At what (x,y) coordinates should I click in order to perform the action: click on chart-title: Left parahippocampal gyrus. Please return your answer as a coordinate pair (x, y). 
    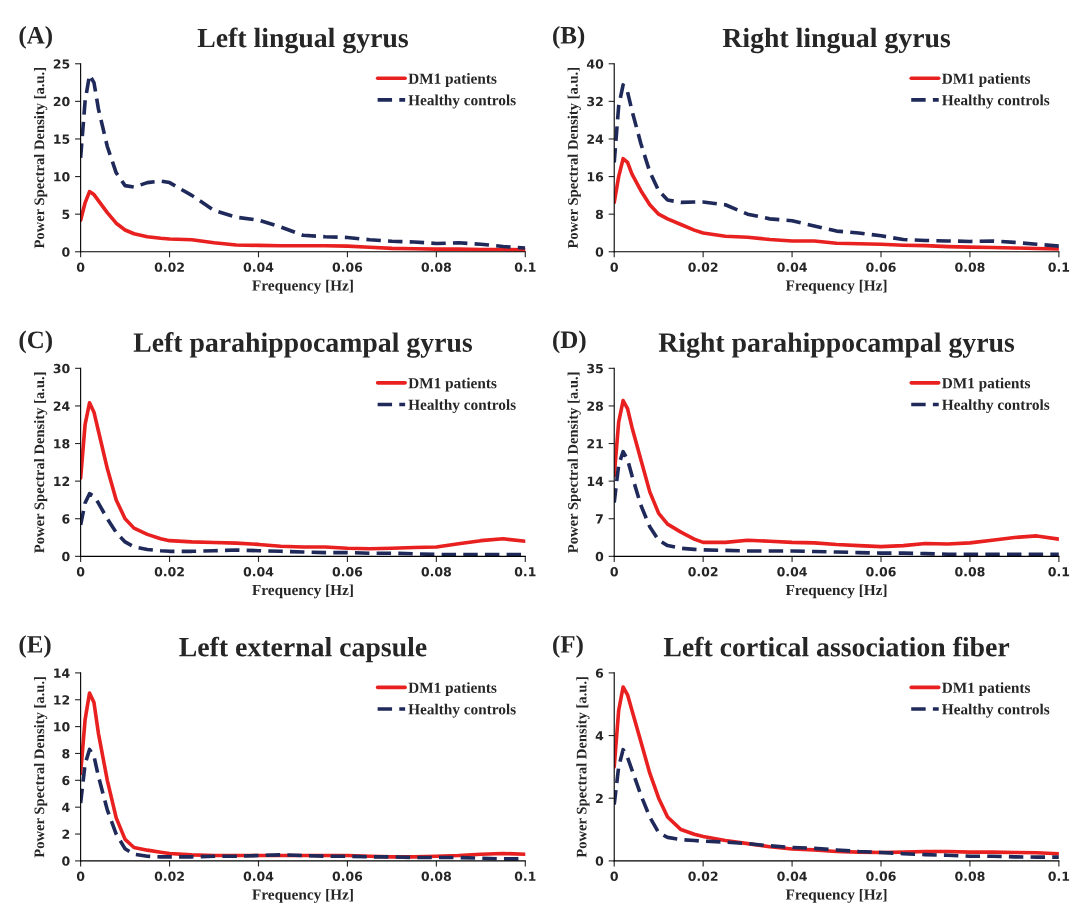
    Looking at the image, I should click on (303, 345).